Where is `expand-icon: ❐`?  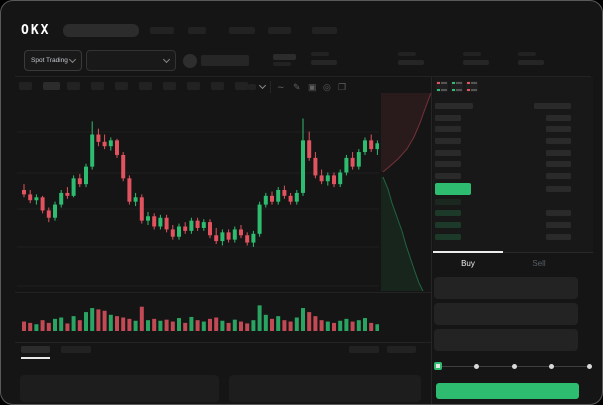 expand-icon: ❐ is located at coordinates (342, 87).